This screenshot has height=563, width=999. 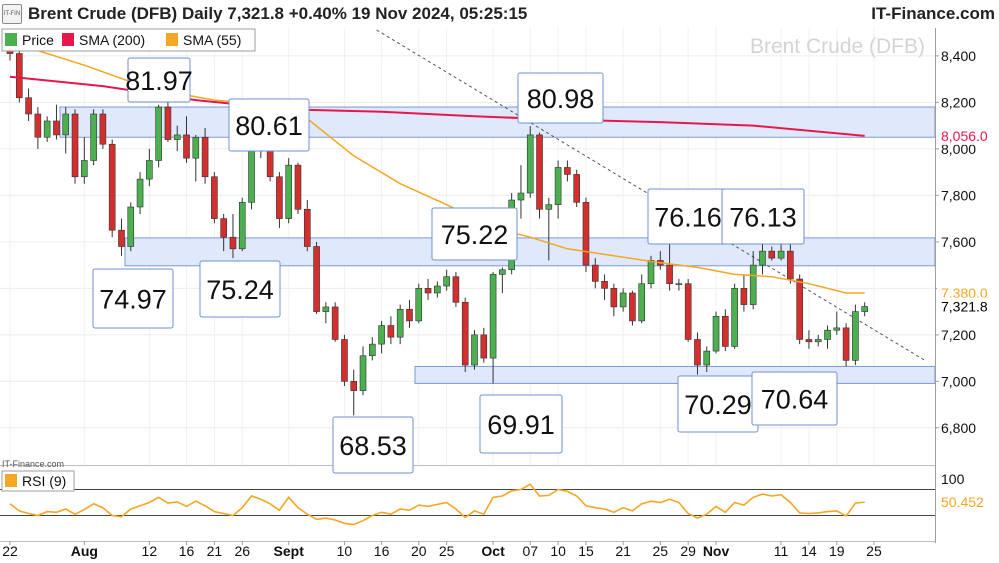 I want to click on brand-name: IT-Finance.com, so click(x=933, y=13).